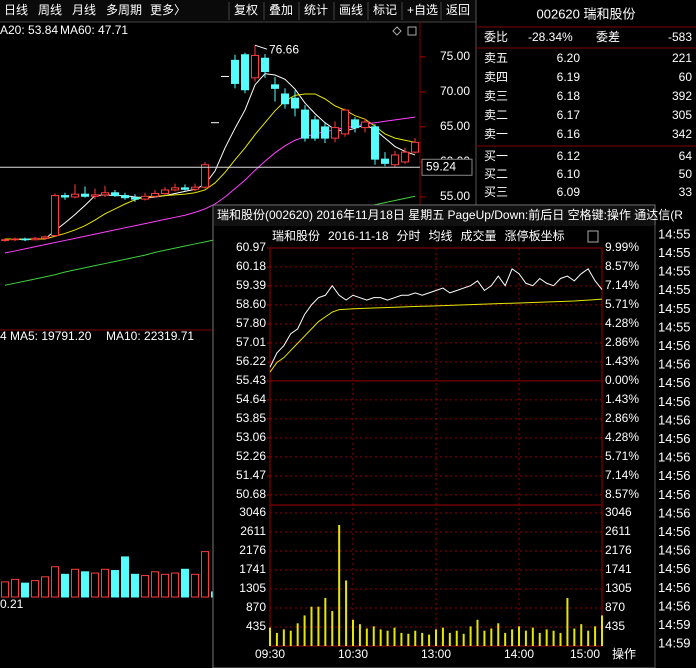 Image resolution: width=696 pixels, height=668 pixels. I want to click on toolbar-button: 复权, so click(246, 10).